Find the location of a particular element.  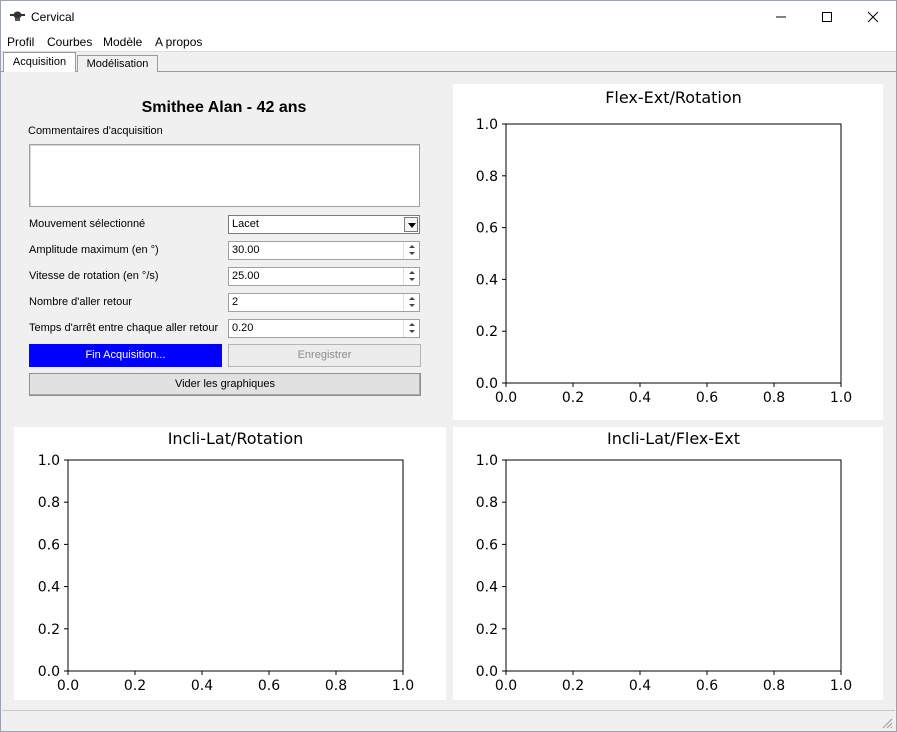

menu-modele: Modèle is located at coordinates (123, 42).